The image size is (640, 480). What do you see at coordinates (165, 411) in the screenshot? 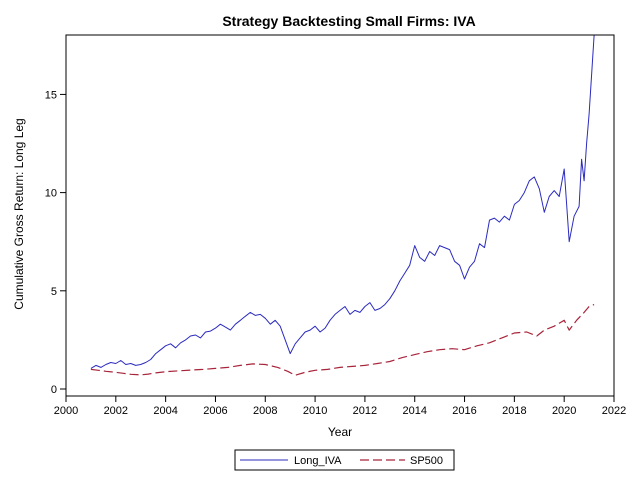
I see `x-tick-label: 2004` at bounding box center [165, 411].